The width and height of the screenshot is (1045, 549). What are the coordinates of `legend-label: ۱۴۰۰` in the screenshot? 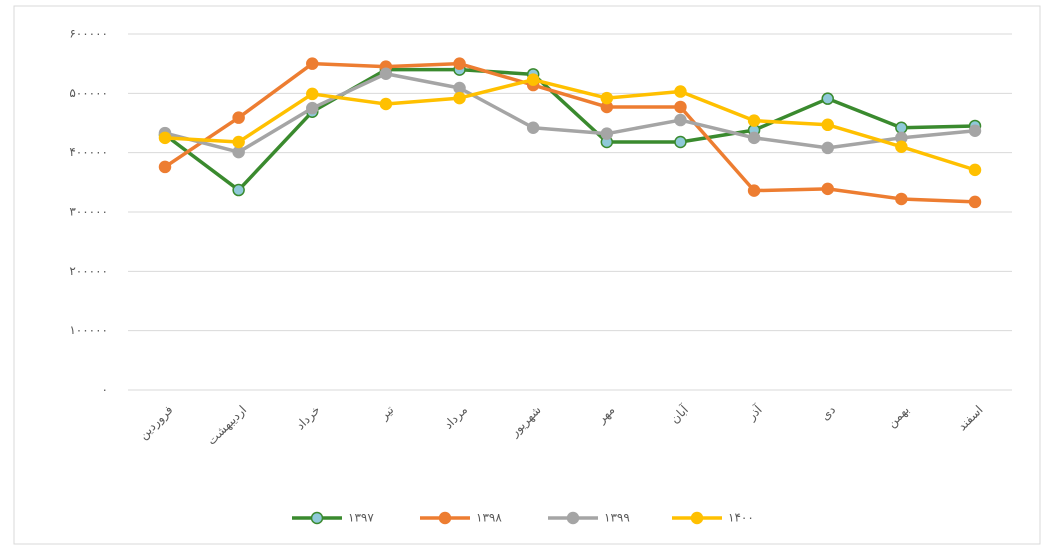 It's located at (741, 518).